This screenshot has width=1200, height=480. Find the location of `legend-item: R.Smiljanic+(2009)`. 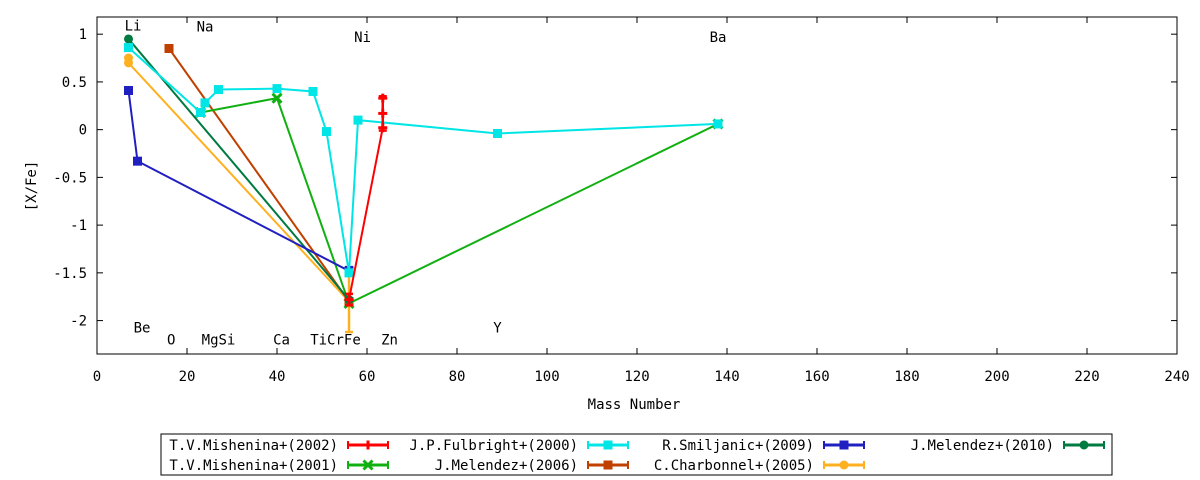

legend-item: R.Smiljanic+(2009) is located at coordinates (763, 446).